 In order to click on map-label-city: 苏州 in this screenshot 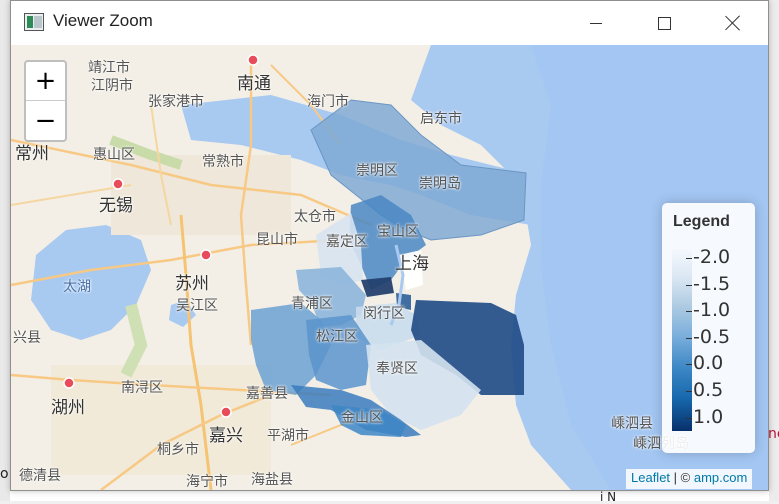, I will do `click(192, 284)`.